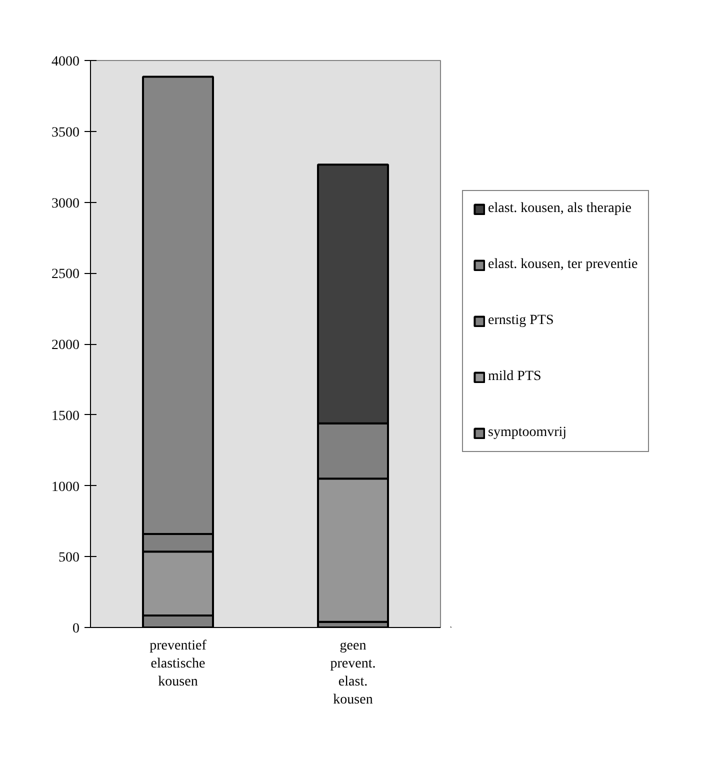 The height and width of the screenshot is (776, 702). I want to click on legend-label: ernstig PTS, so click(521, 321).